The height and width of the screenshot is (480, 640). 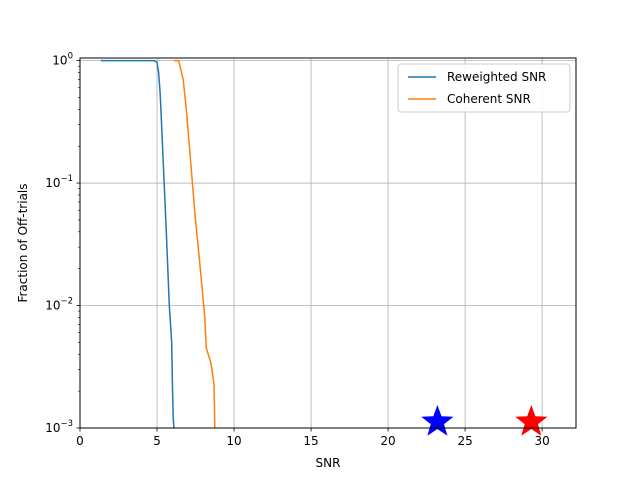 I want to click on x-tick-label: 15, so click(x=310, y=441).